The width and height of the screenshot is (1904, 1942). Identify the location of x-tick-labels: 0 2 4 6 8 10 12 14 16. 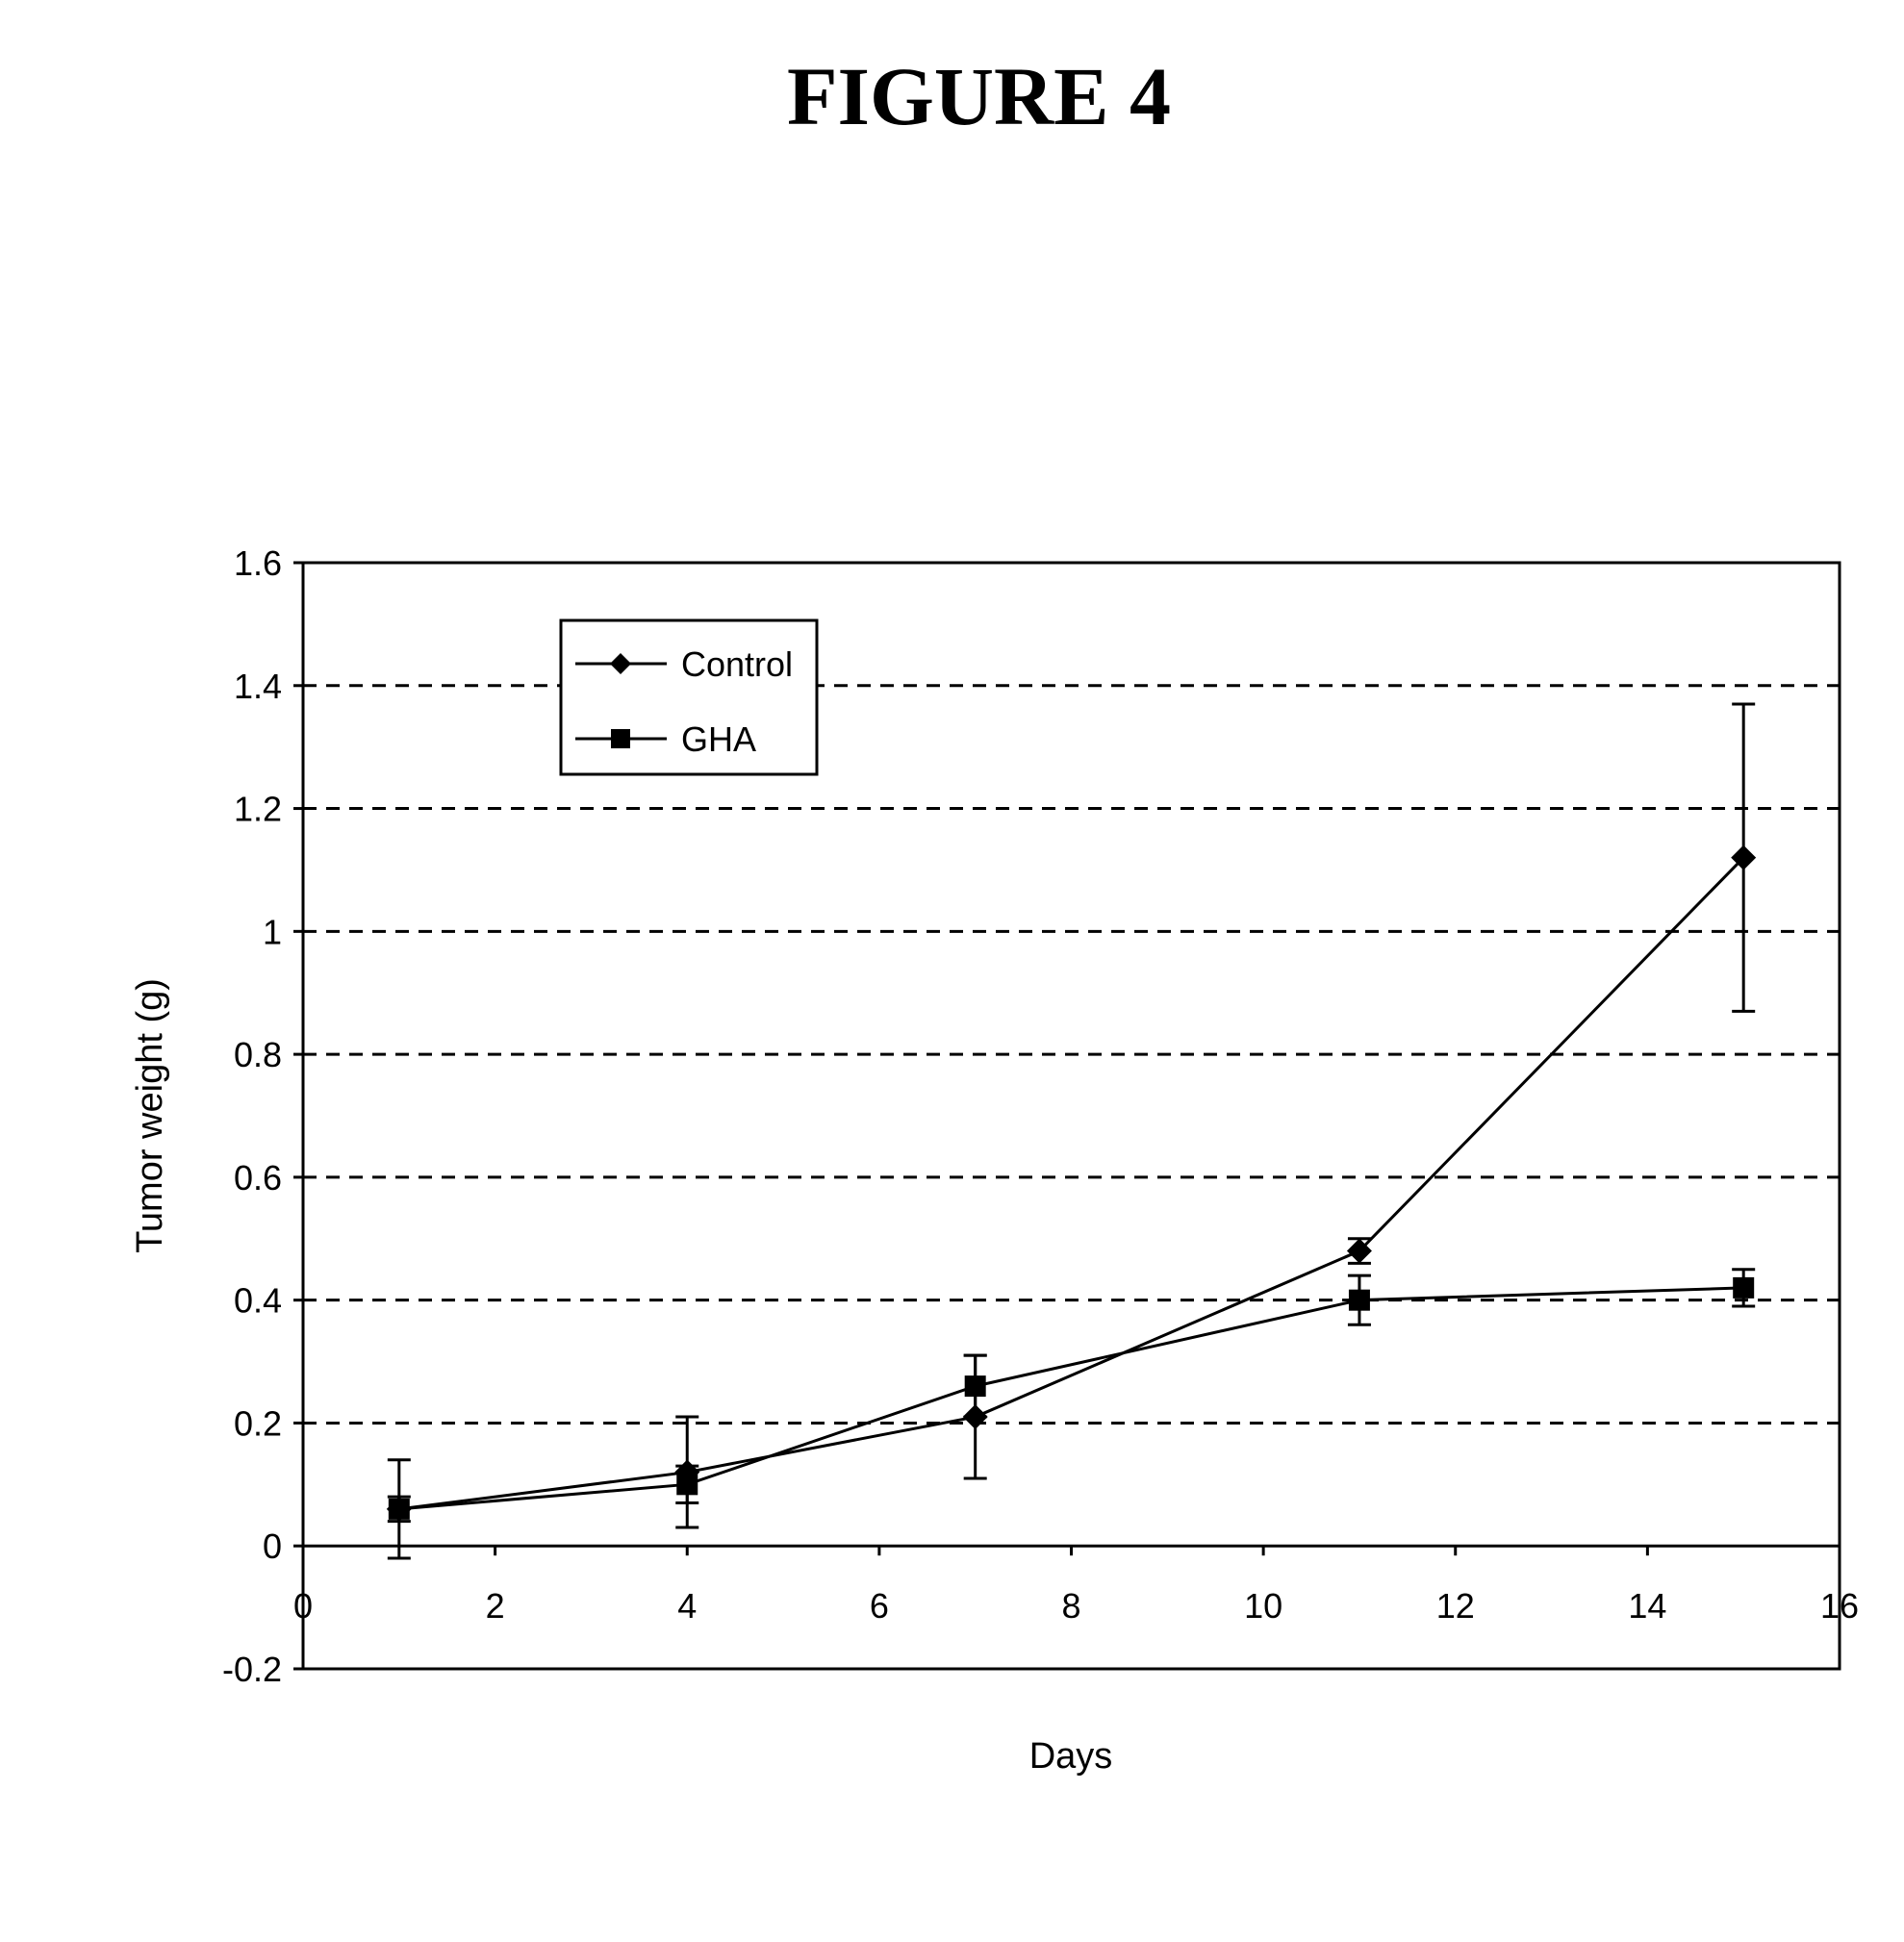
(1076, 1606).